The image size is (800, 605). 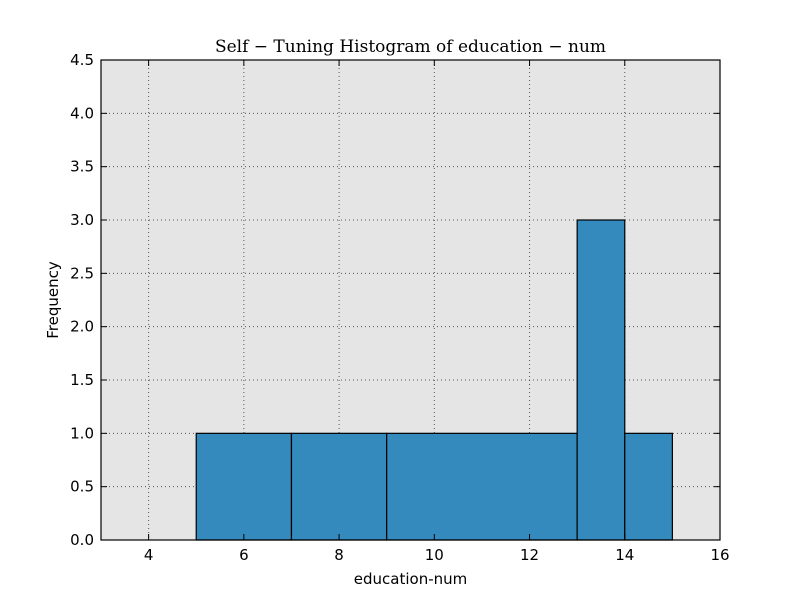 I want to click on x-axis-label: education-num, so click(x=410, y=579).